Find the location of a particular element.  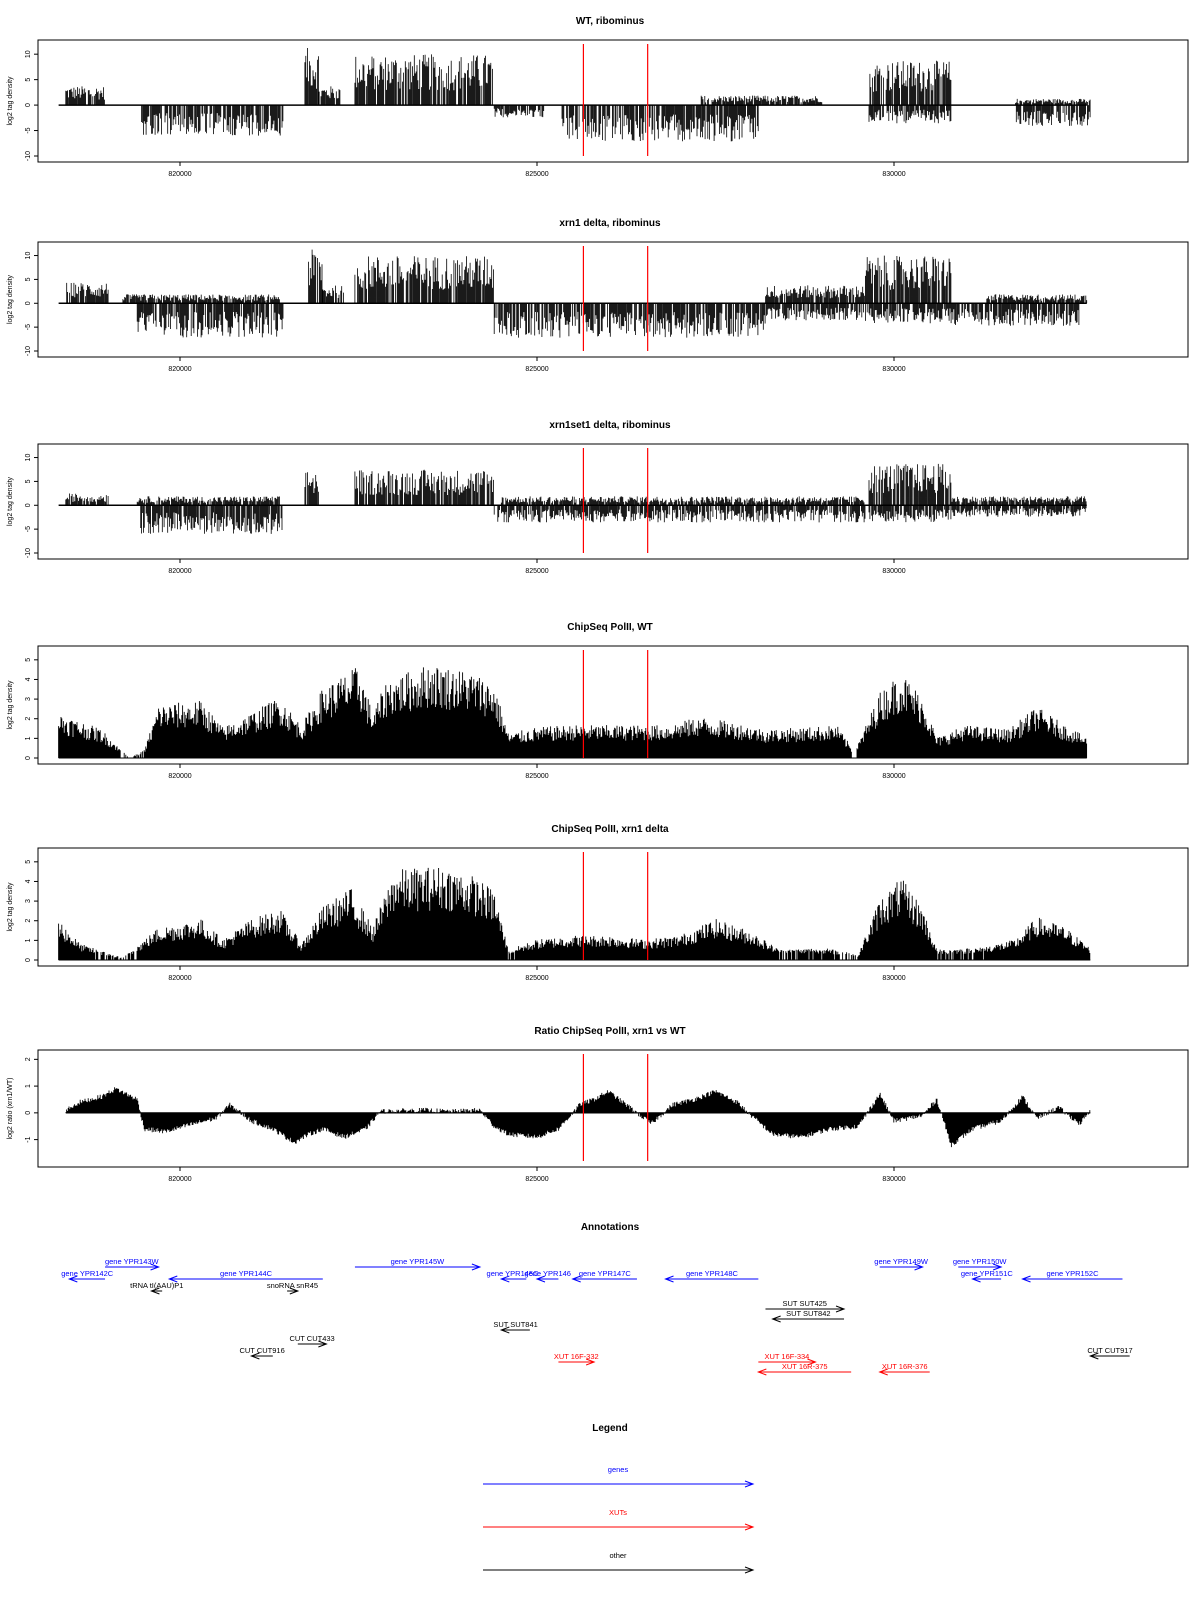

annotation-feature: gene YPR148C is located at coordinates (711, 1276).